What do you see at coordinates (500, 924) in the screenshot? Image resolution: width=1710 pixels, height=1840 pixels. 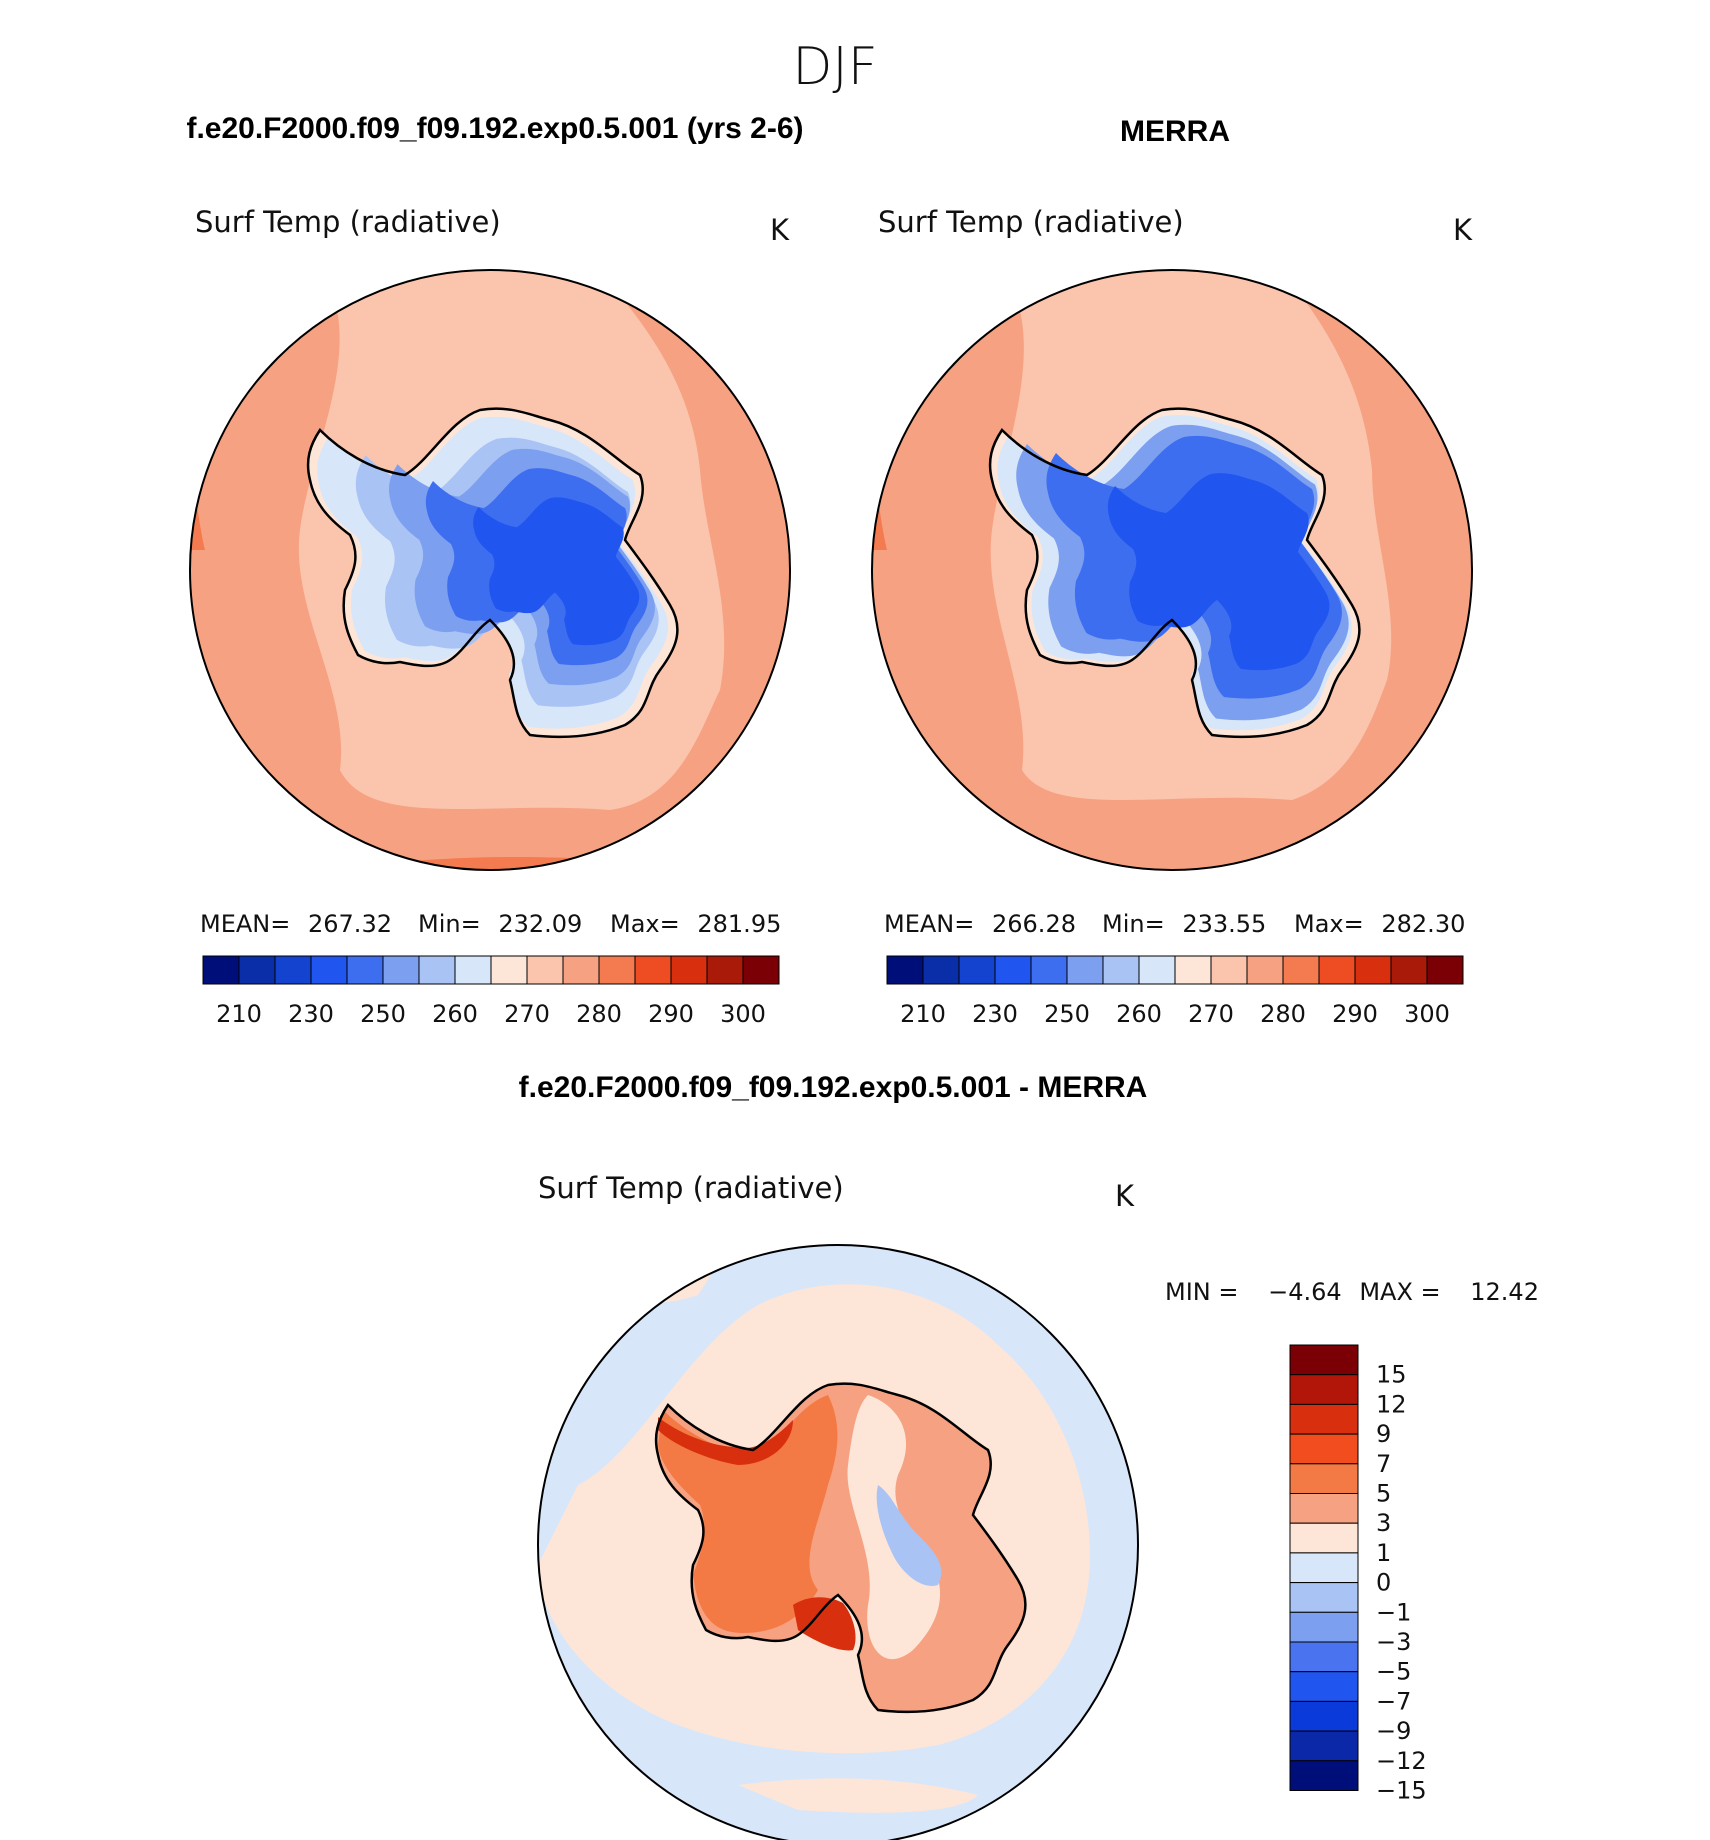 I see `stats-min: Min= 232.09` at bounding box center [500, 924].